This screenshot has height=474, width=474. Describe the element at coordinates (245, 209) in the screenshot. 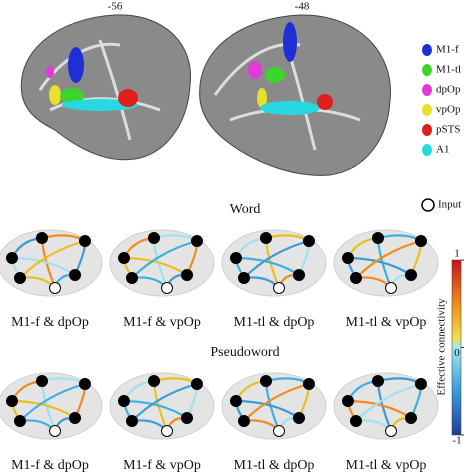

I see `section-title: Word` at that location.